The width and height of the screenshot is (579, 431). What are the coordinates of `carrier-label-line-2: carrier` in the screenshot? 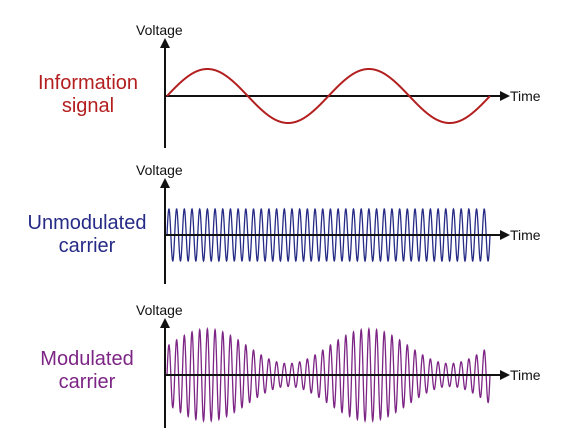 It's located at (87, 246).